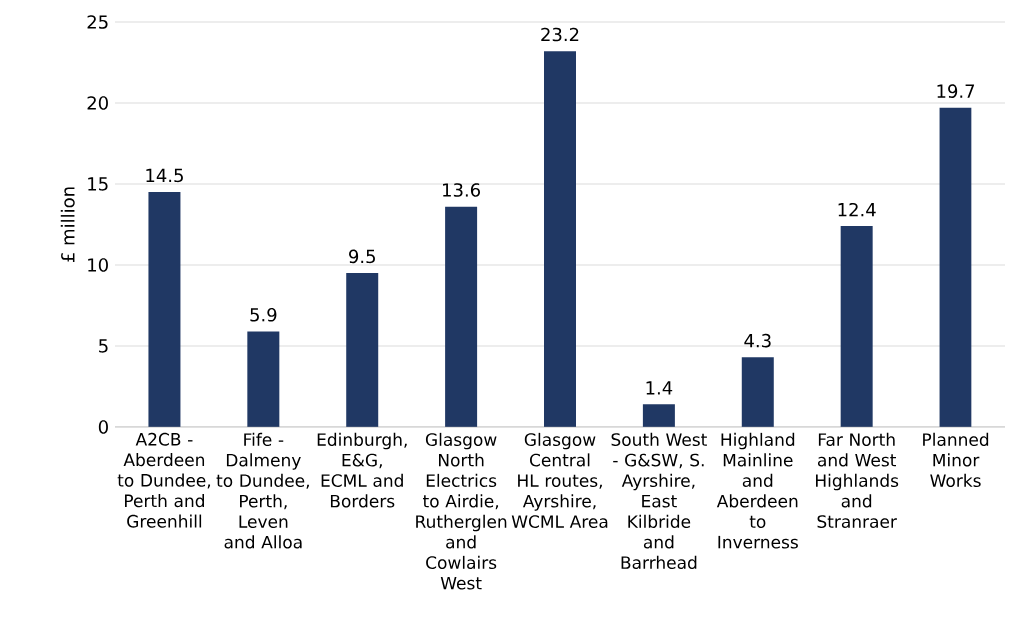  What do you see at coordinates (462, 190) in the screenshot?
I see `data-label: 13.6` at bounding box center [462, 190].